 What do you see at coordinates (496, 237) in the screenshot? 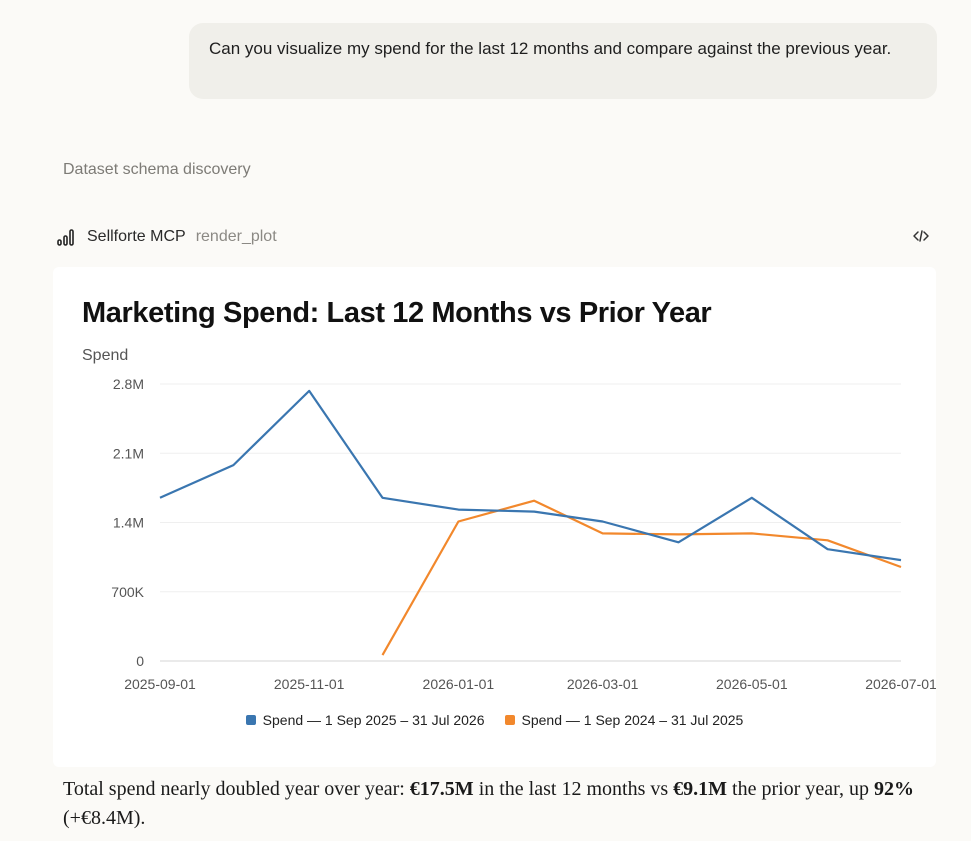
I see `tool-call-header: Sellforte MCP render_plot` at bounding box center [496, 237].